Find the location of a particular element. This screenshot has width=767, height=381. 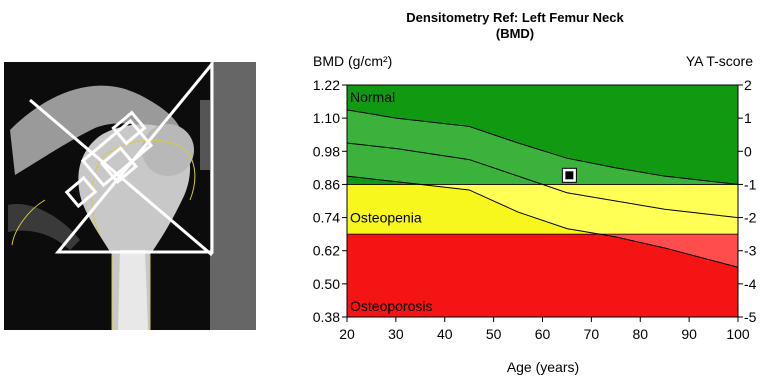

y2-tick-label: 1 is located at coordinates (748, 118).